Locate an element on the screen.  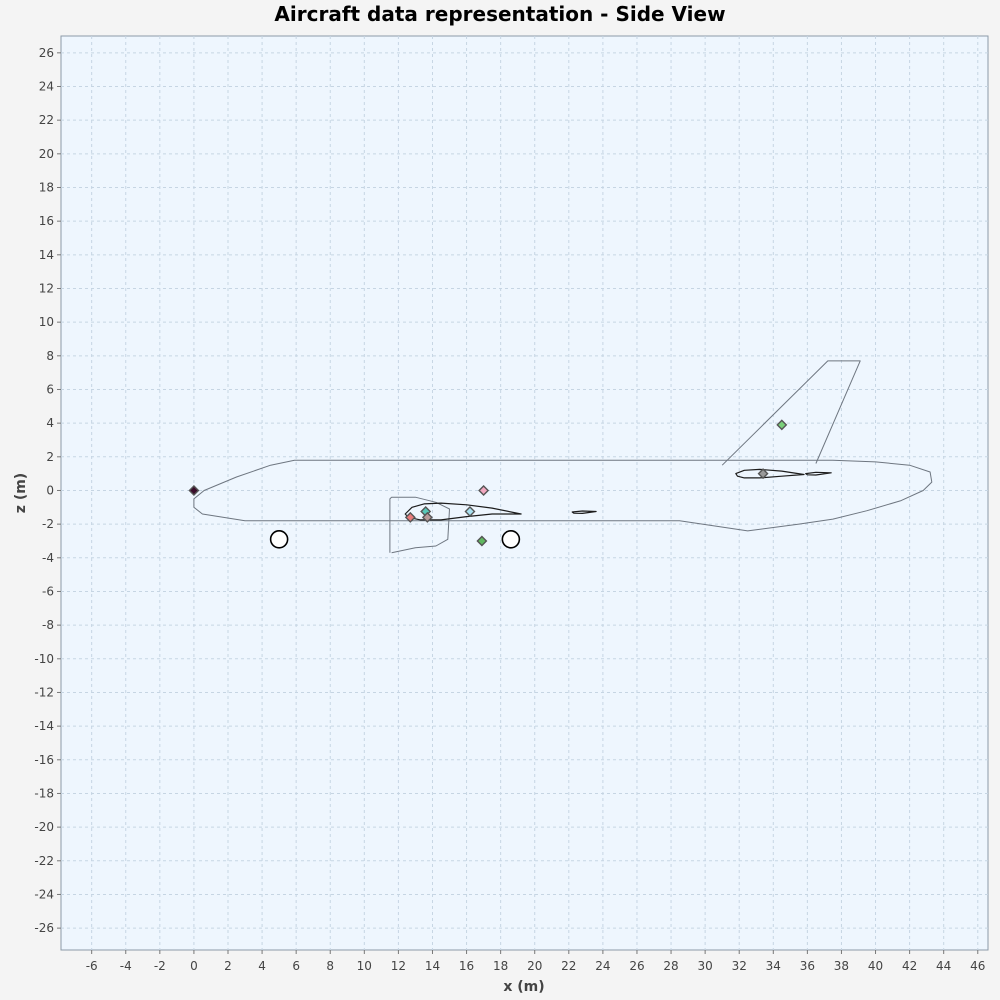
vertical-tail-outline is located at coordinates (791, 413).